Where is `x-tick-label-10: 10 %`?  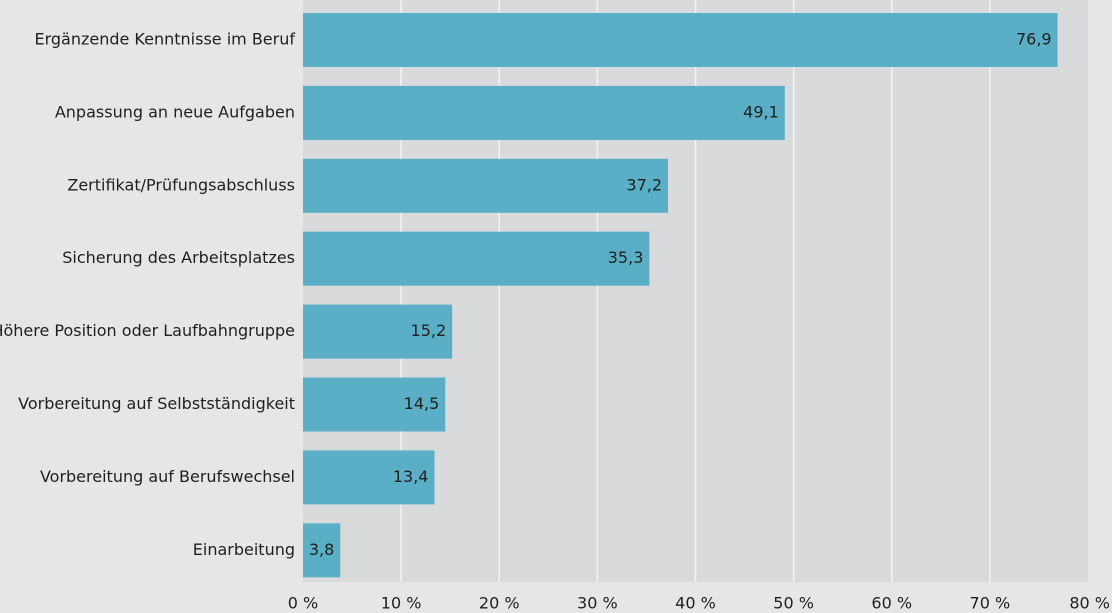
x-tick-label-10: 10 % is located at coordinates (401, 603).